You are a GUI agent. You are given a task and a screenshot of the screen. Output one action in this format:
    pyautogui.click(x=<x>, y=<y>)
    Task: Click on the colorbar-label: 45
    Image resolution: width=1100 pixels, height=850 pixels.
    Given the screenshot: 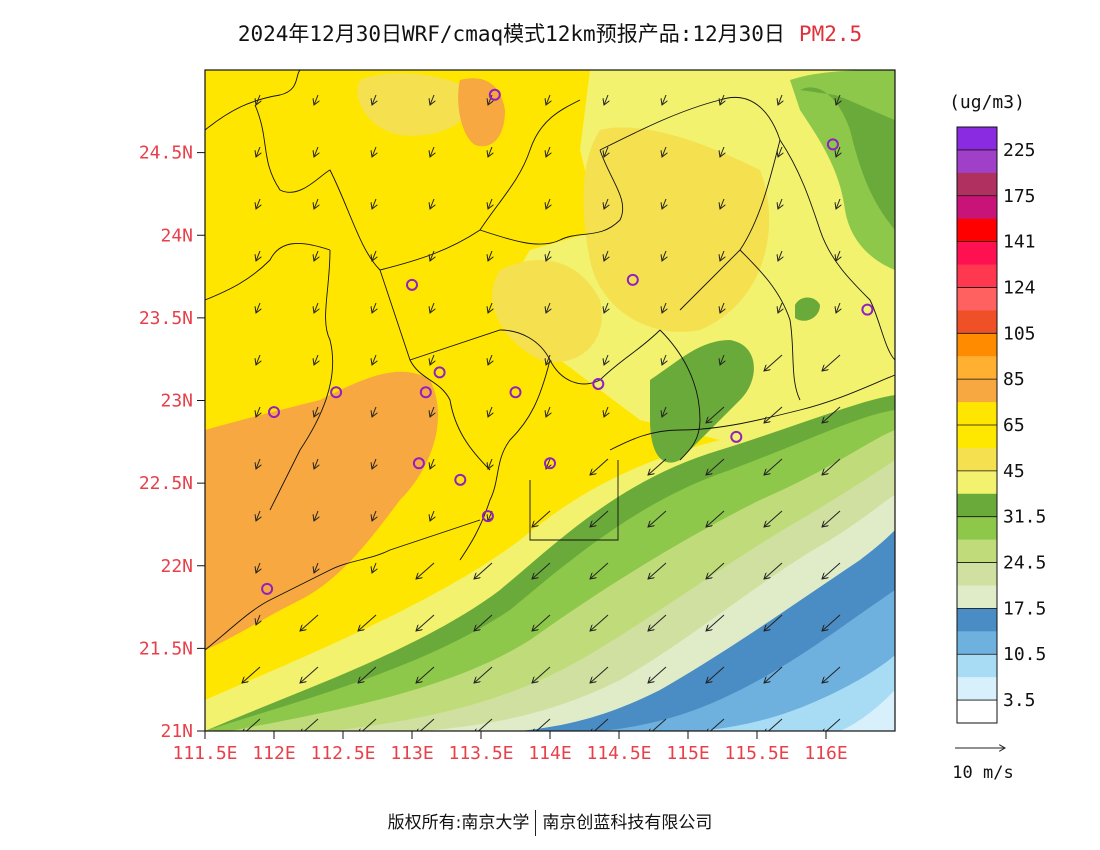 What is the action you would take?
    pyautogui.click(x=1014, y=471)
    